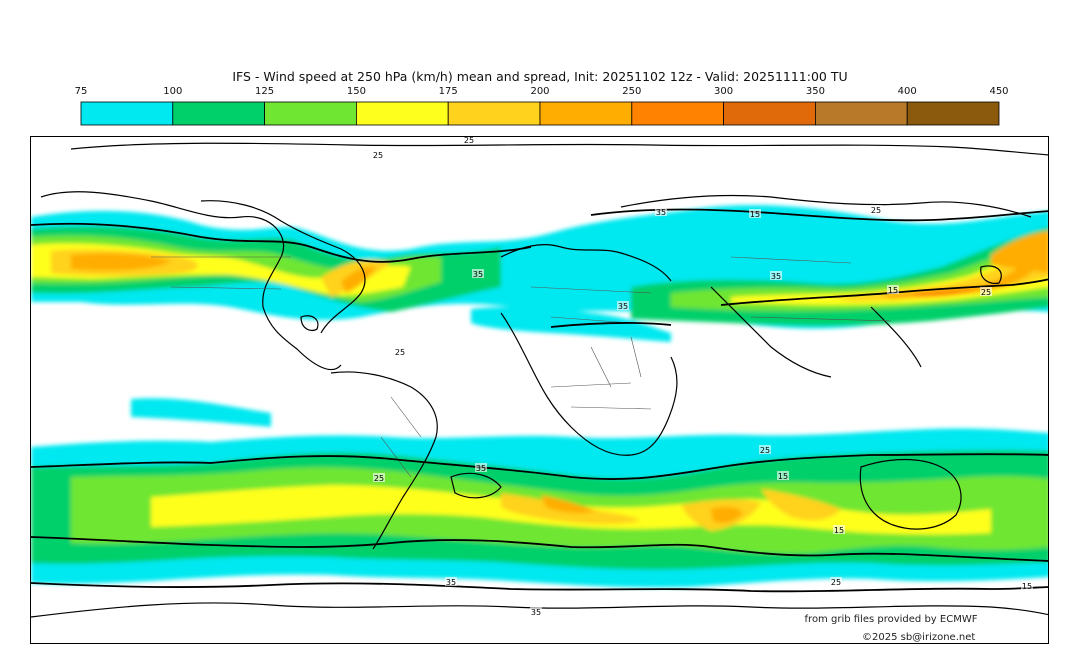 This screenshot has width=1080, height=658. Describe the element at coordinates (815, 91) in the screenshot. I see `colorbar-tick-label: 350` at that location.